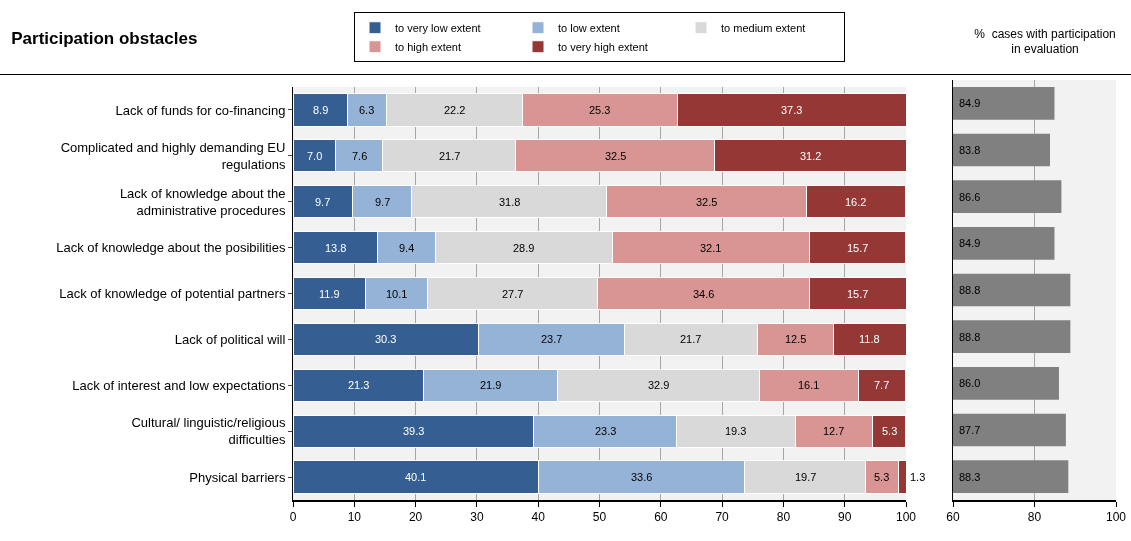 This screenshot has height=541, width=1131. What do you see at coordinates (589, 28) in the screenshot?
I see `legend-label: to low extent` at bounding box center [589, 28].